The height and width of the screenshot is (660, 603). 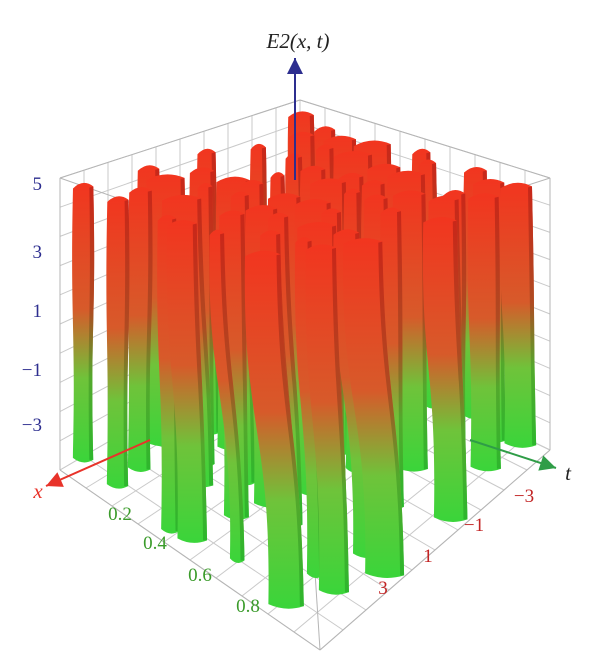 What do you see at coordinates (32, 370) in the screenshot?
I see `z-tick-label: −1` at bounding box center [32, 370].